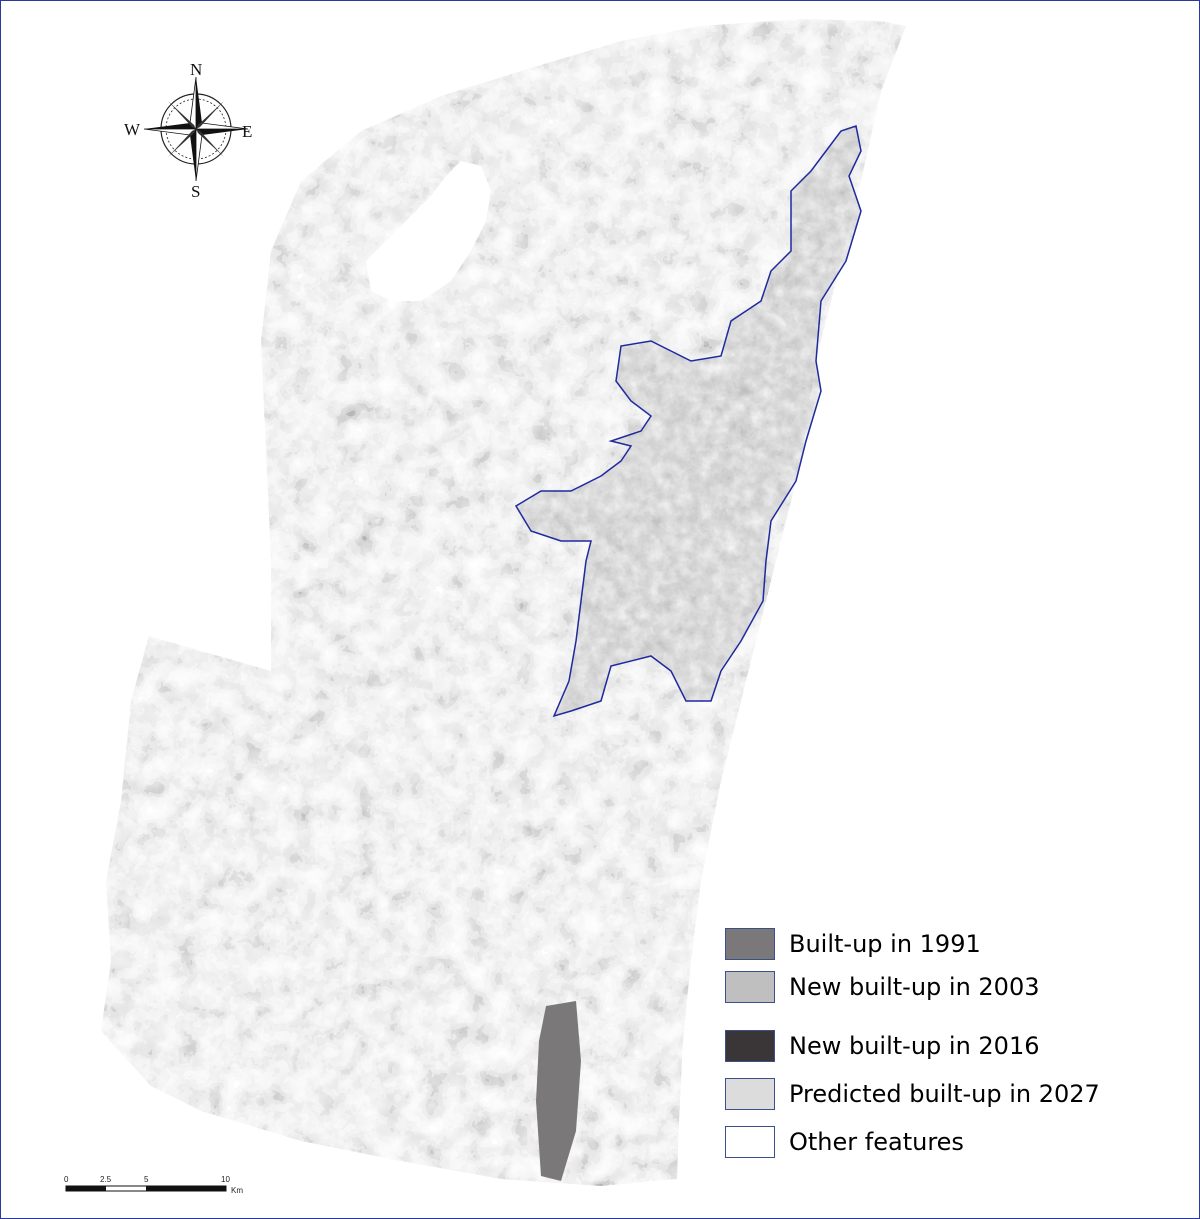  Describe the element at coordinates (914, 1046) in the screenshot. I see `legend-label: New built-up in 2016` at that location.